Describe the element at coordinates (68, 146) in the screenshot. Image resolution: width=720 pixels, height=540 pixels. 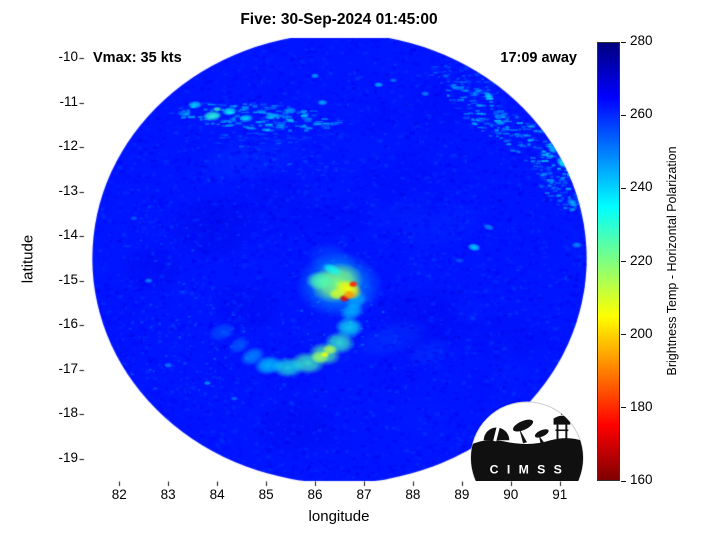
I see `y-tick-label: -12` at that location.